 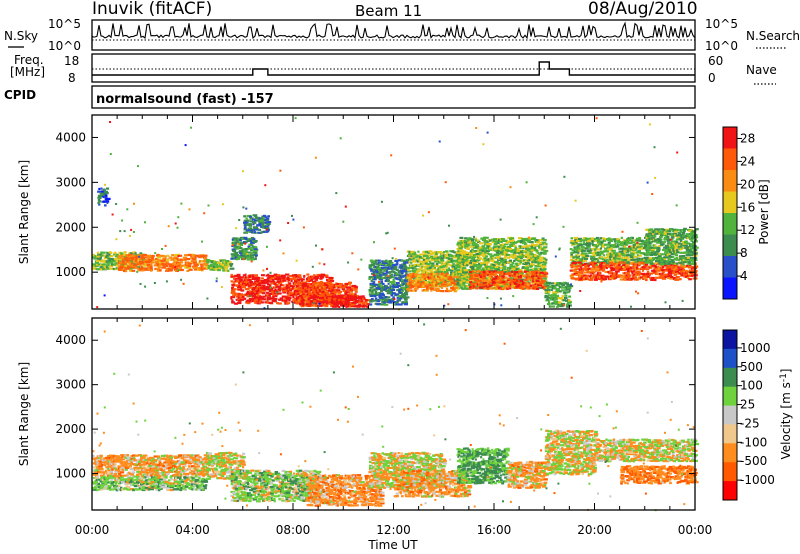 I want to click on cpid-panel: CPID normalsound (fast) -157, so click(x=350, y=97).